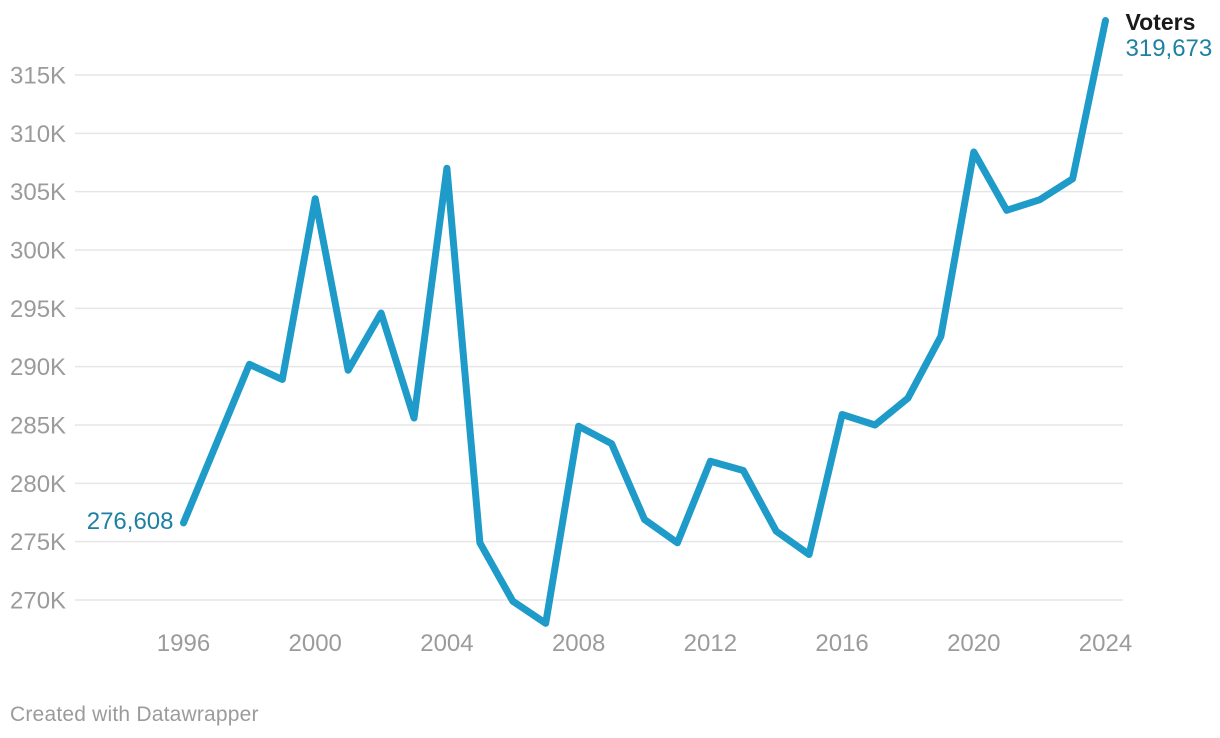 Image resolution: width=1220 pixels, height=738 pixels. What do you see at coordinates (710, 643) in the screenshot?
I see `x-tick-label: 2012` at bounding box center [710, 643].